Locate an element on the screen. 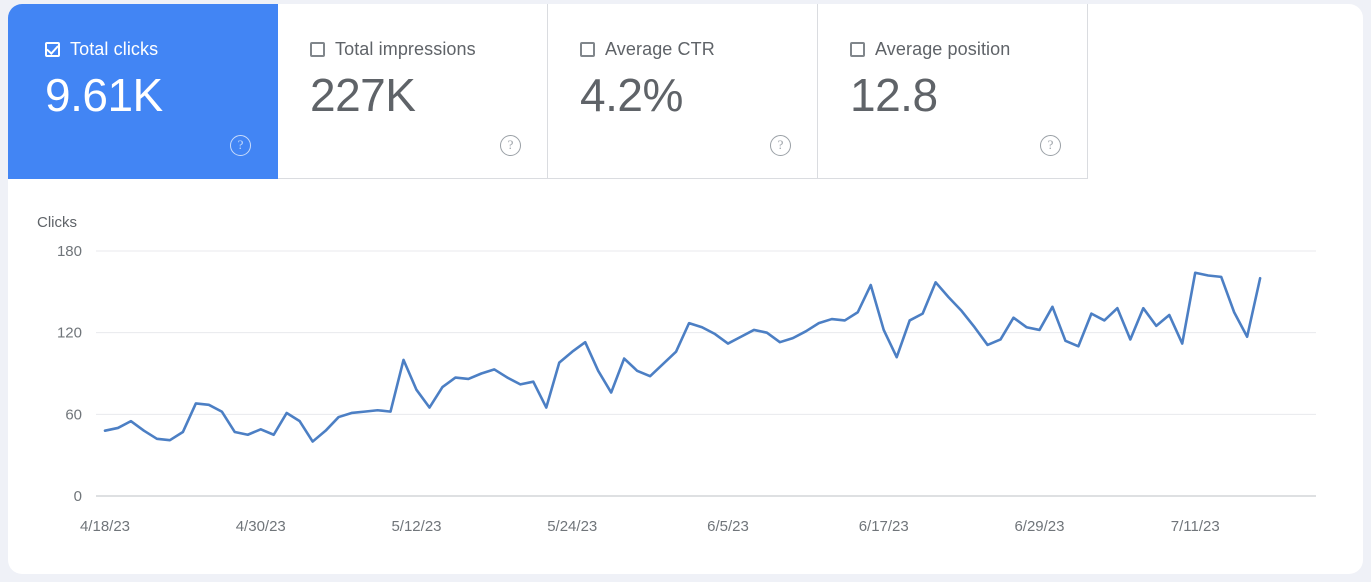 The width and height of the screenshot is (1371, 582). metric-card-header: Total clicks is located at coordinates (161, 49).